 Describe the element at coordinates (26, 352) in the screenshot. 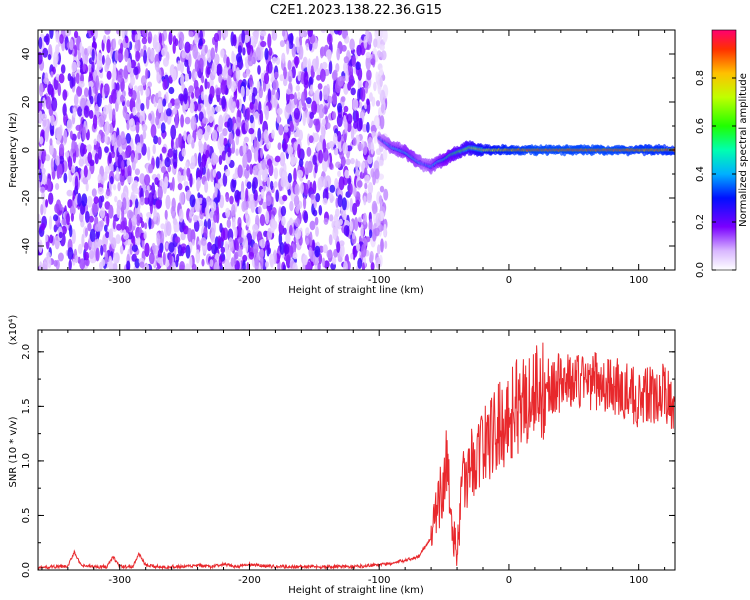

I see `y-tick-label: 2.0` at that location.